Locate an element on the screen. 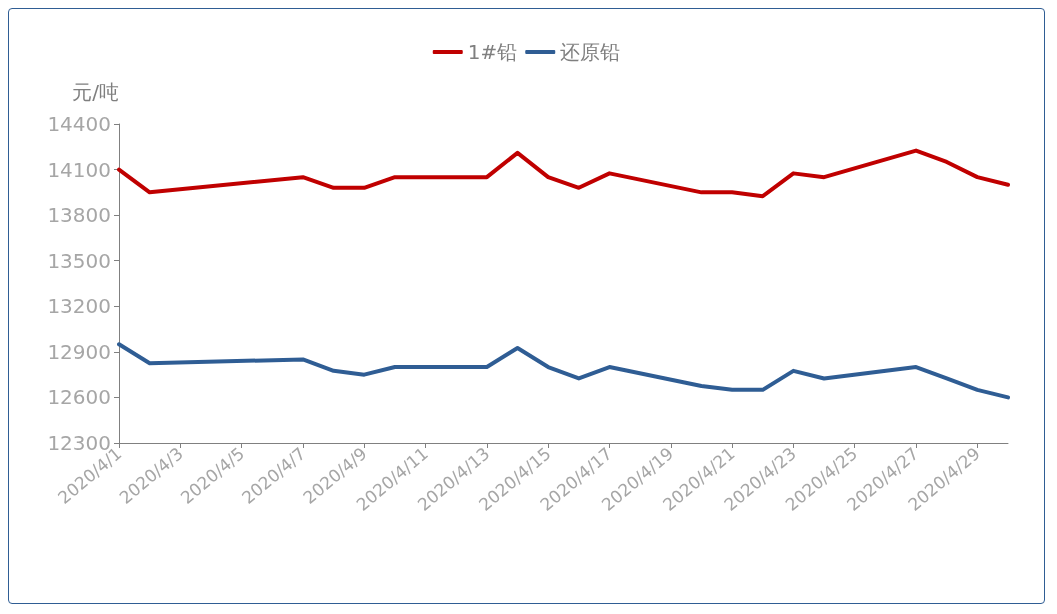 The width and height of the screenshot is (1057, 614). y-tick-label: 14400 is located at coordinates (79, 124).